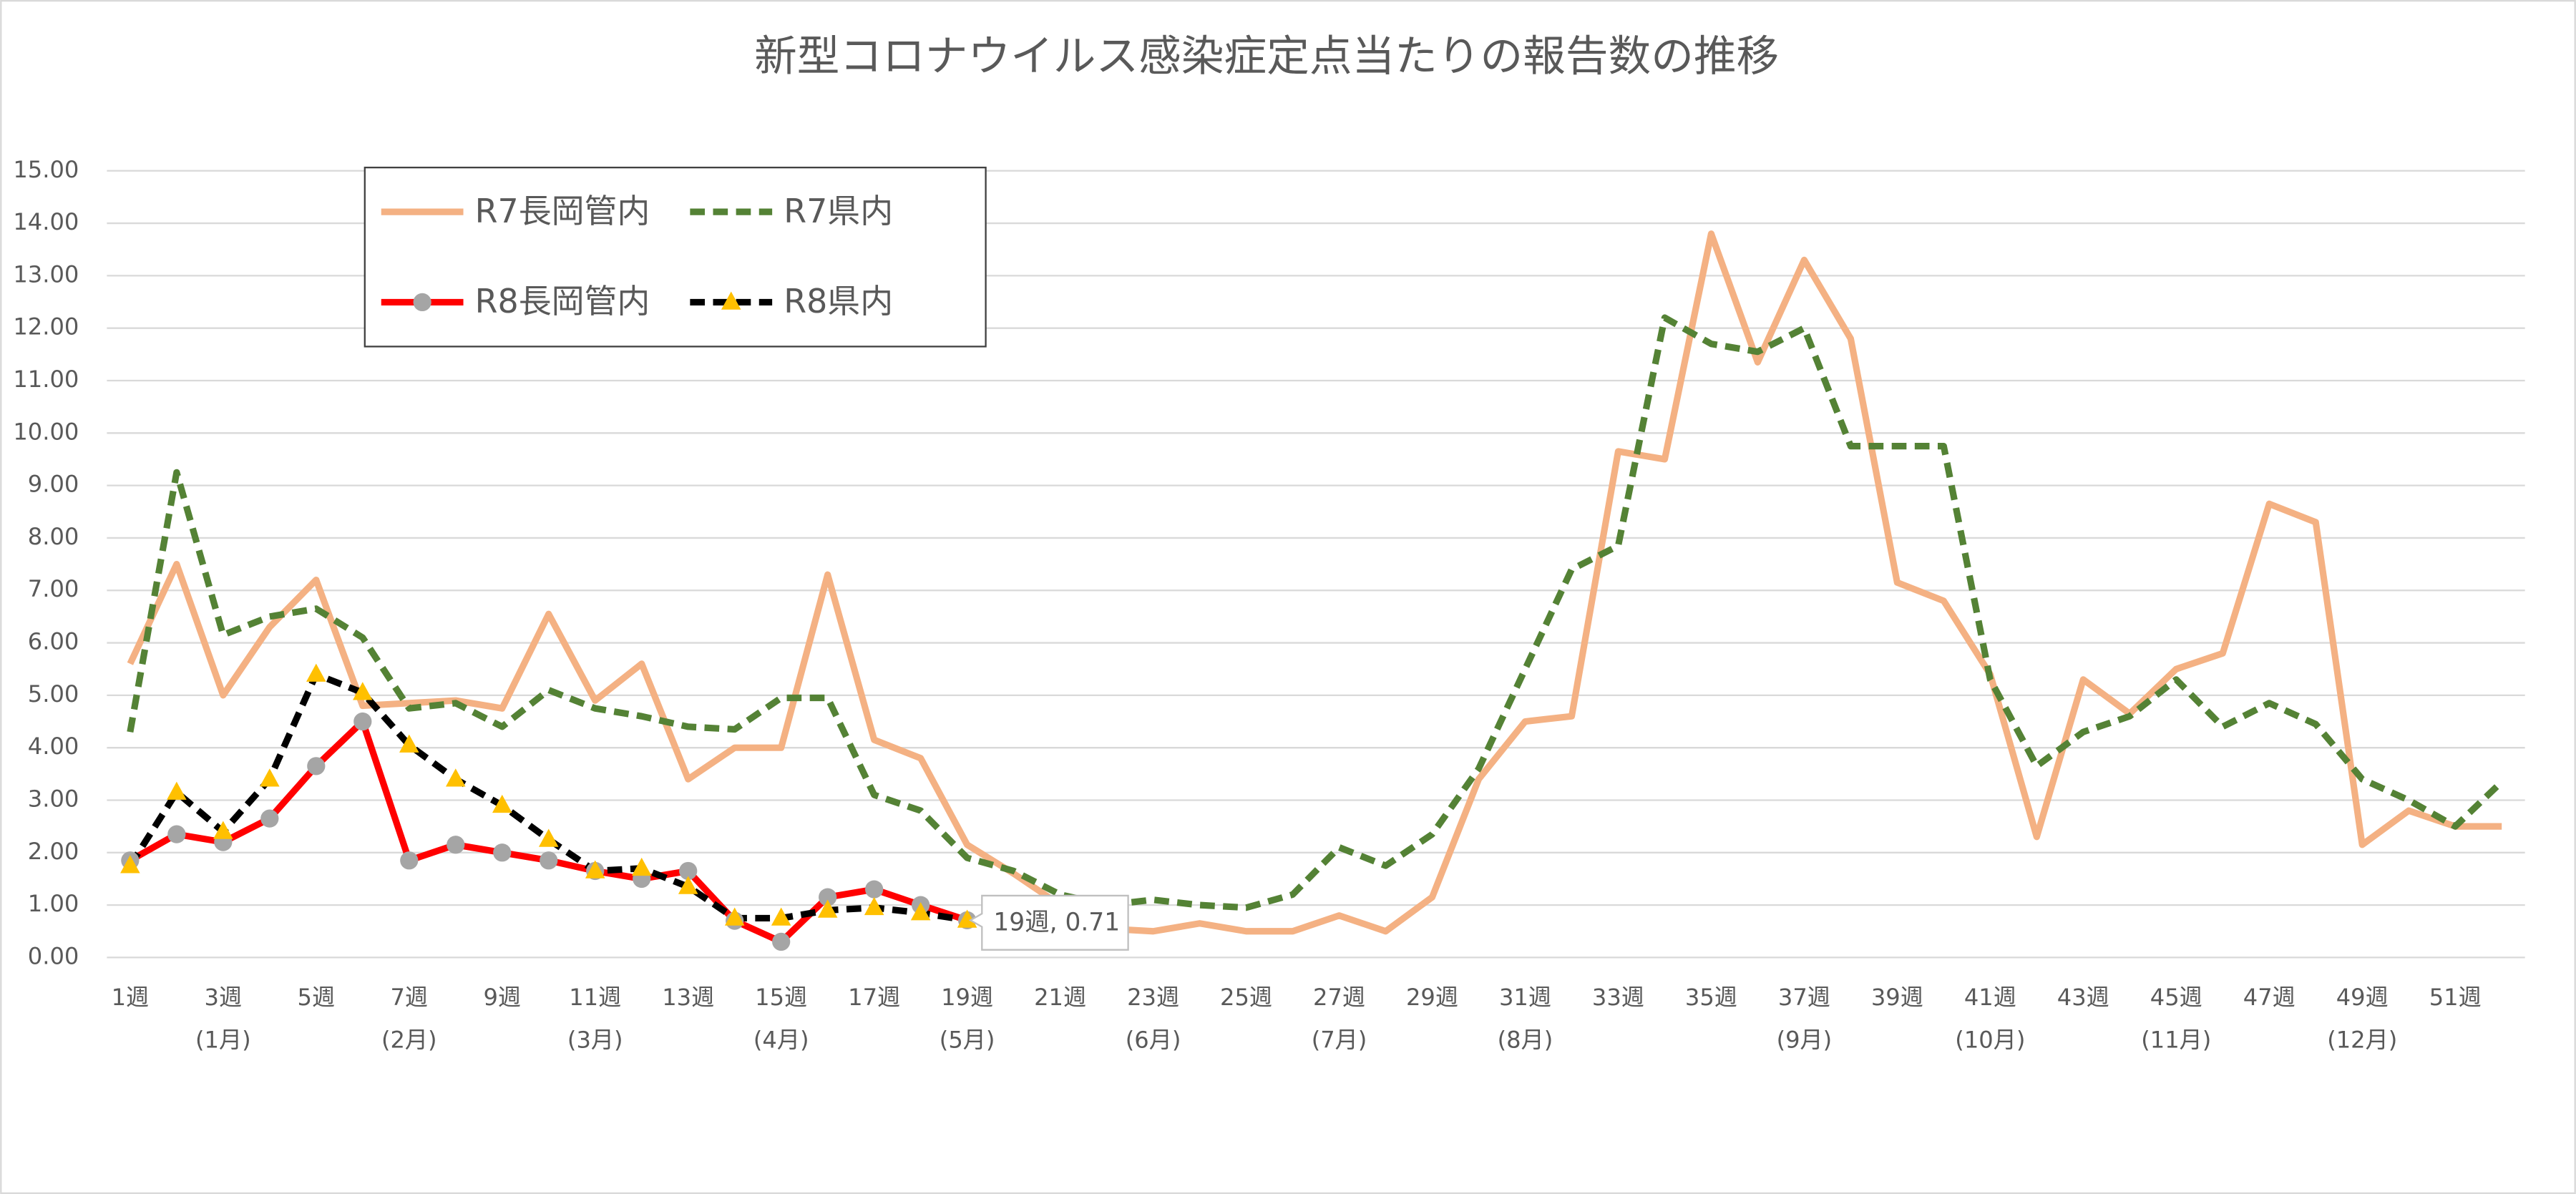 This screenshot has height=1194, width=2576. I want to click on x-group-label: (5月), so click(967, 1039).